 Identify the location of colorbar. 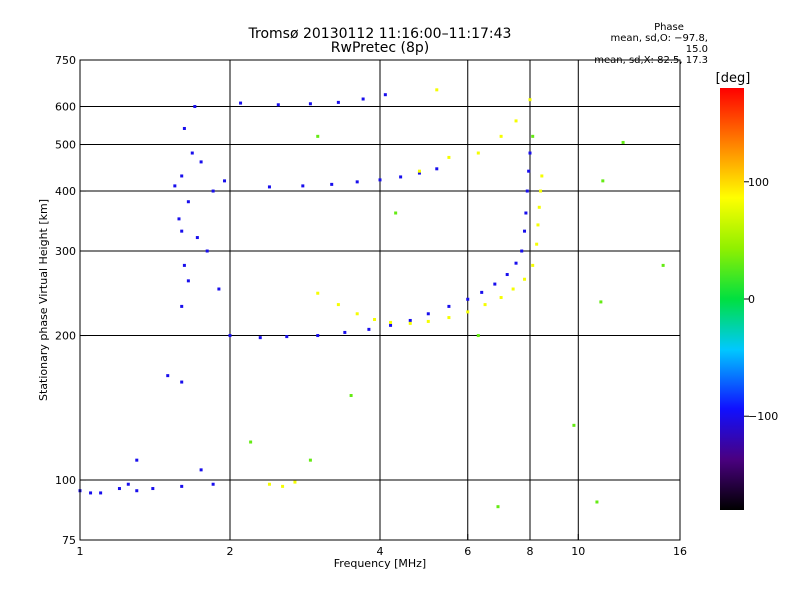
(732, 299).